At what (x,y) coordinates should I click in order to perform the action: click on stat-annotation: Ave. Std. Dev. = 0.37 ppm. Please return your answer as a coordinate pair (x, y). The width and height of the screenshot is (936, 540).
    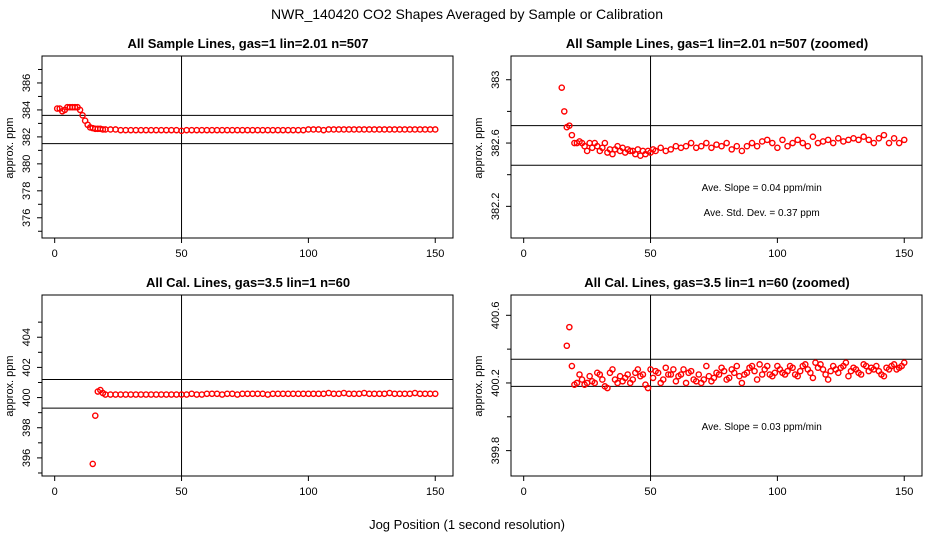
    Looking at the image, I should click on (762, 213).